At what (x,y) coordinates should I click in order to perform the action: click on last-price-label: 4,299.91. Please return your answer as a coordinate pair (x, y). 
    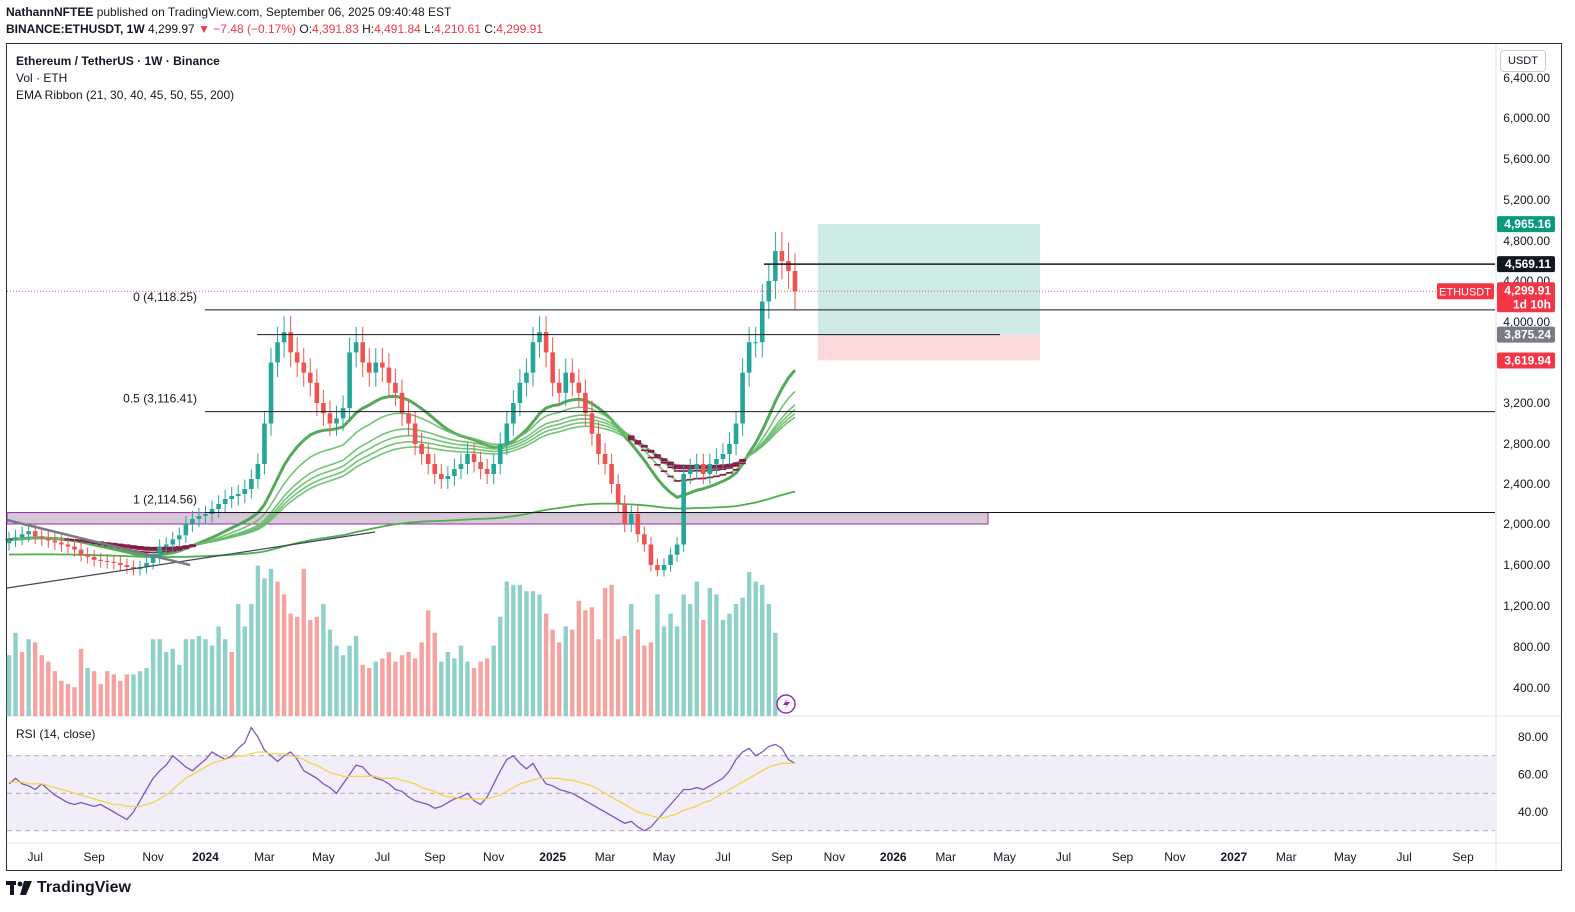
    Looking at the image, I should click on (1526, 290).